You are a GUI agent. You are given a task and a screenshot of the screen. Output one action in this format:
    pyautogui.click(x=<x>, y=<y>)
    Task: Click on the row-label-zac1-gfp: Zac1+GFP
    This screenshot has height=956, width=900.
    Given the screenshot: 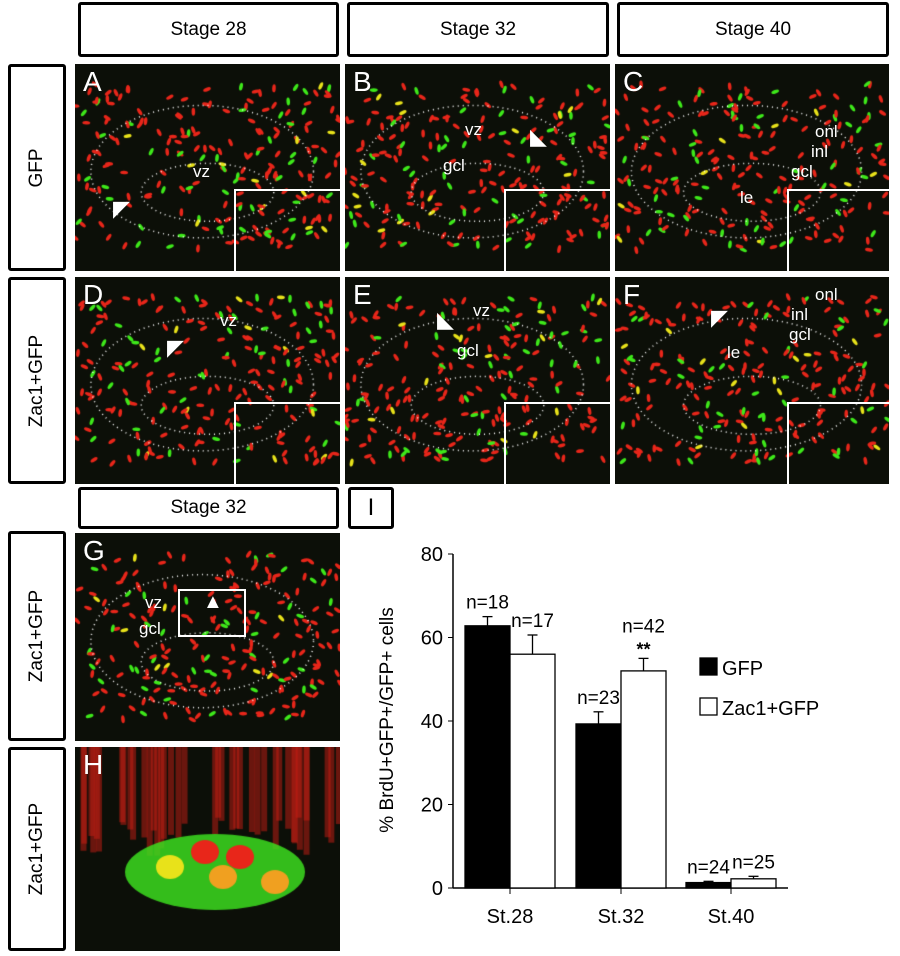 What is the action you would take?
    pyautogui.click(x=37, y=380)
    